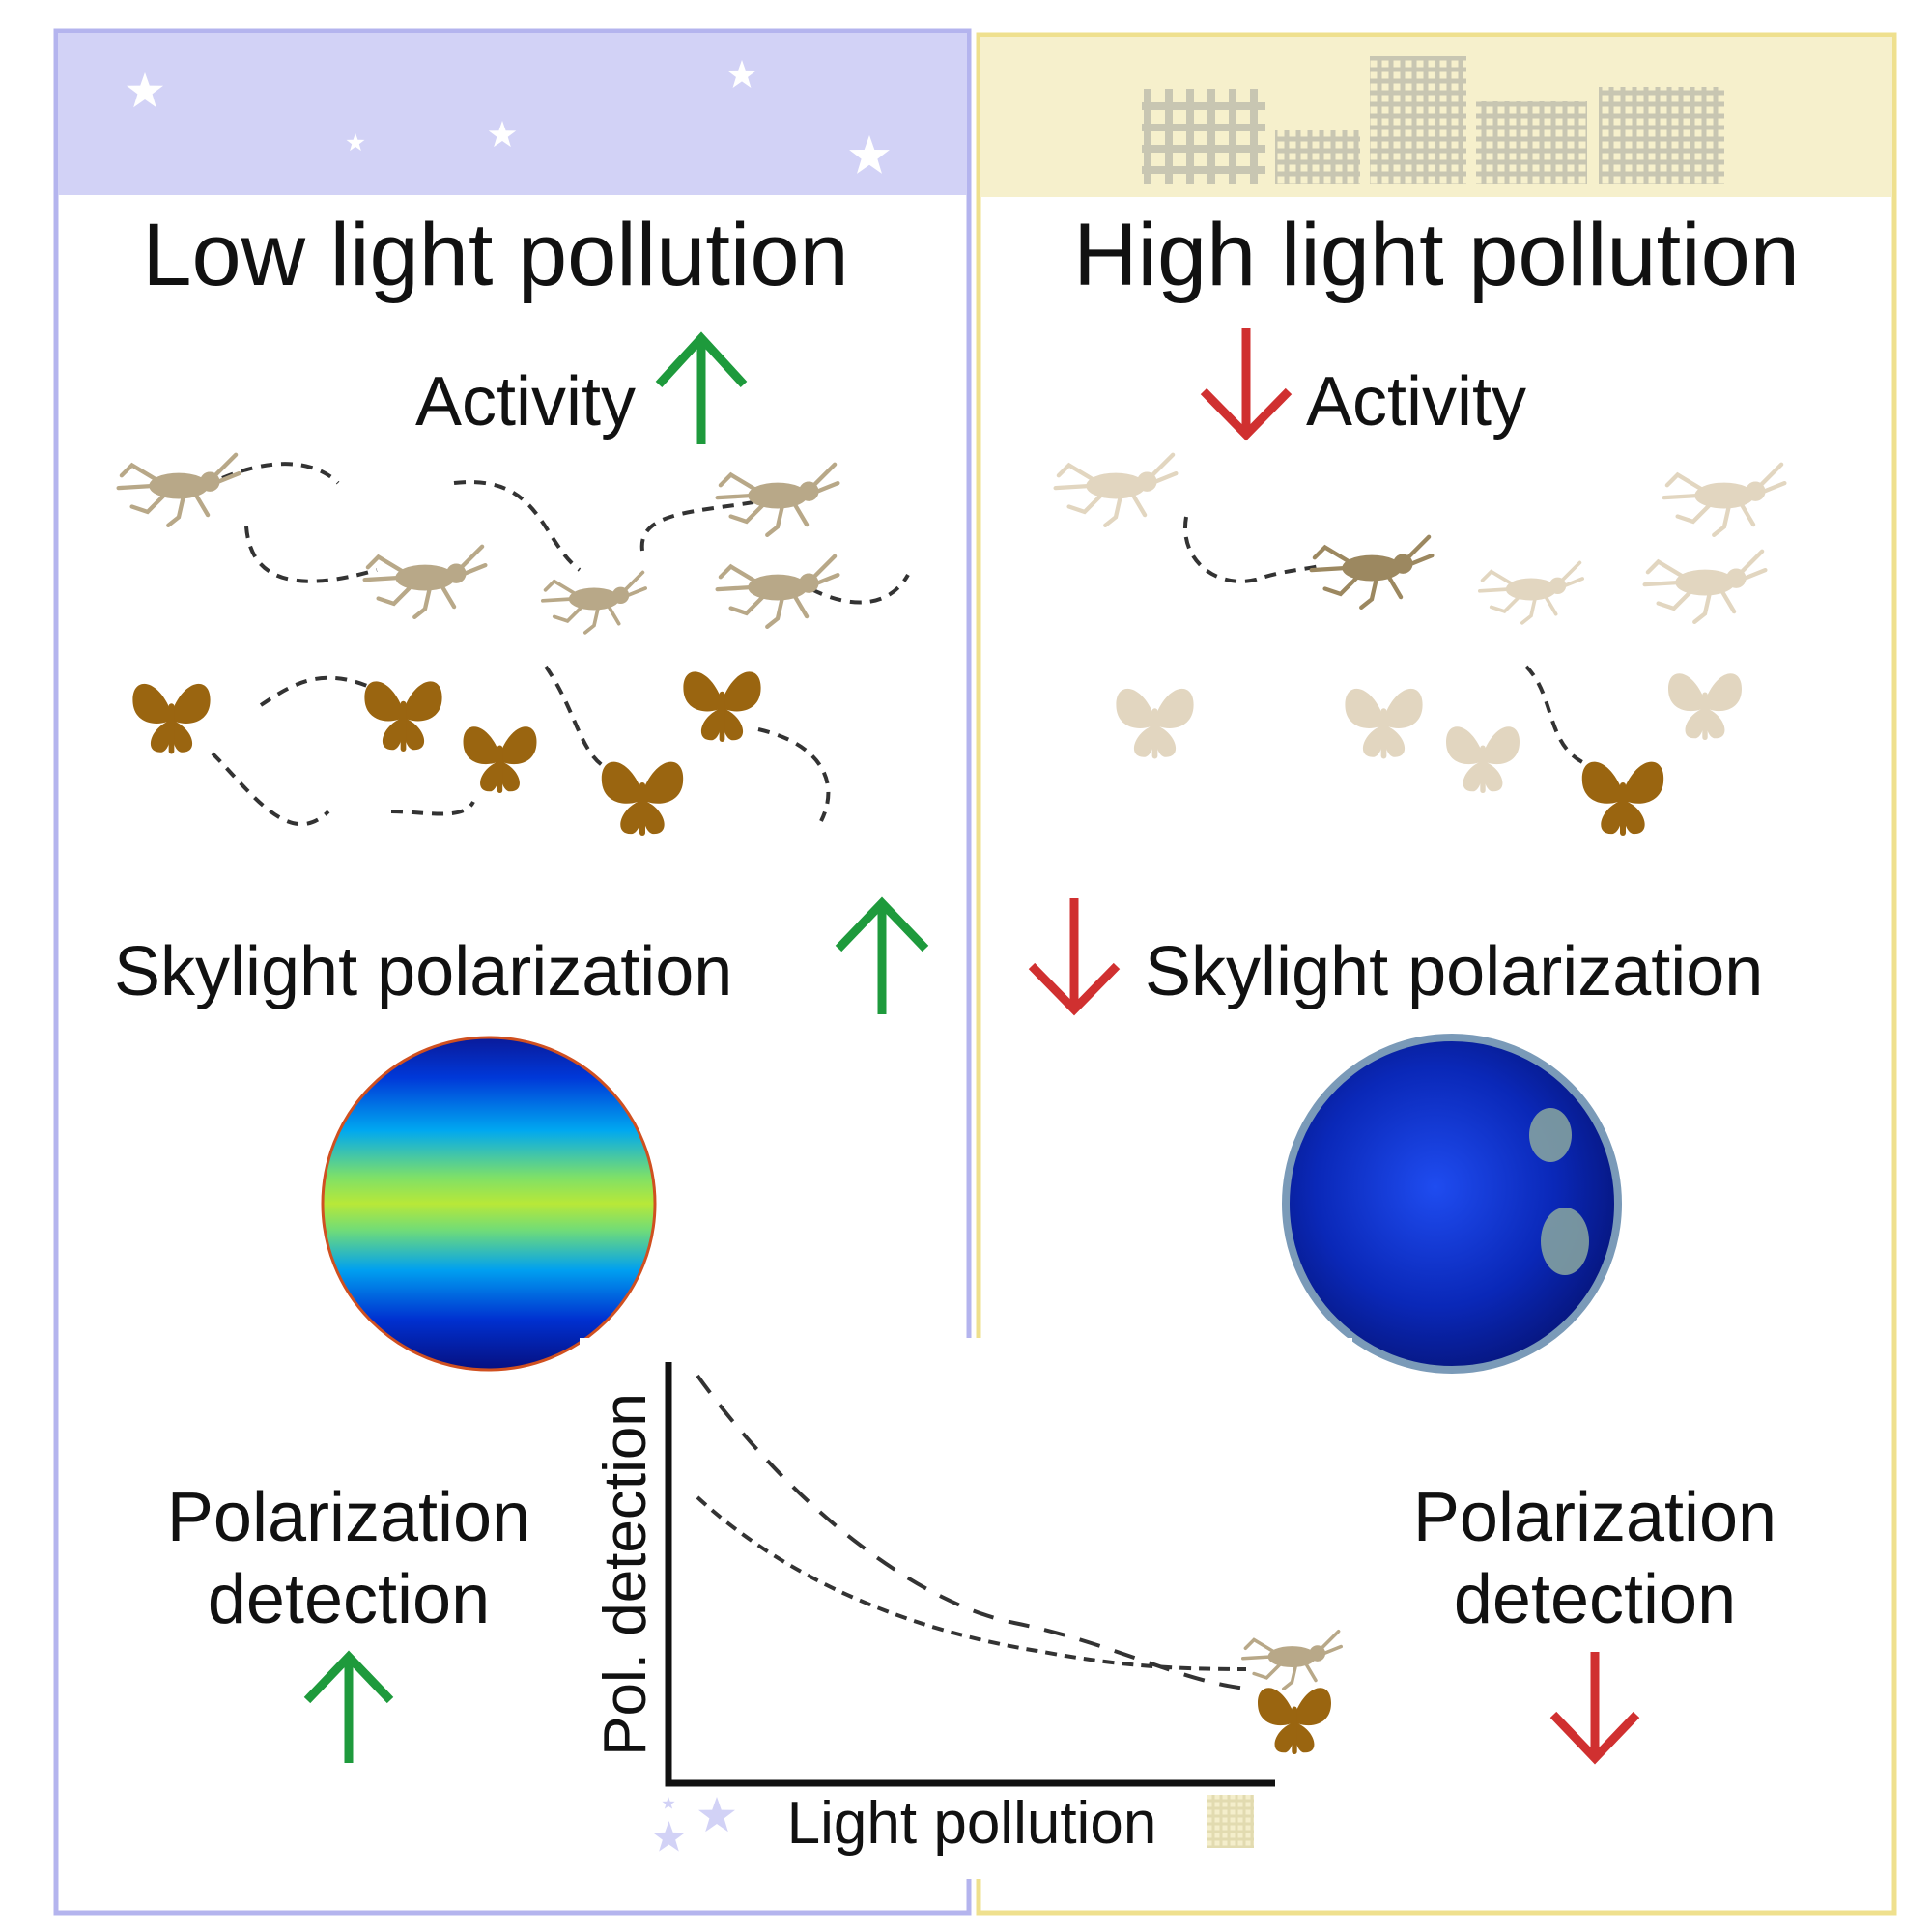  What do you see at coordinates (701, 387) in the screenshot?
I see `activity-up-arrow-icon` at bounding box center [701, 387].